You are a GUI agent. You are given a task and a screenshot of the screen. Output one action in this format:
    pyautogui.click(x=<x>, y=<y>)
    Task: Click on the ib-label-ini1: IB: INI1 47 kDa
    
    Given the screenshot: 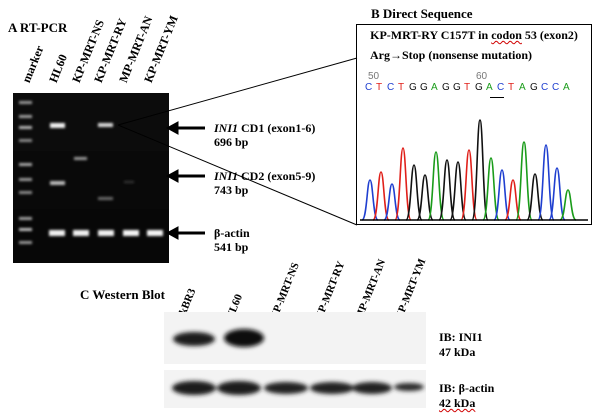 What is the action you would take?
    pyautogui.click(x=461, y=345)
    